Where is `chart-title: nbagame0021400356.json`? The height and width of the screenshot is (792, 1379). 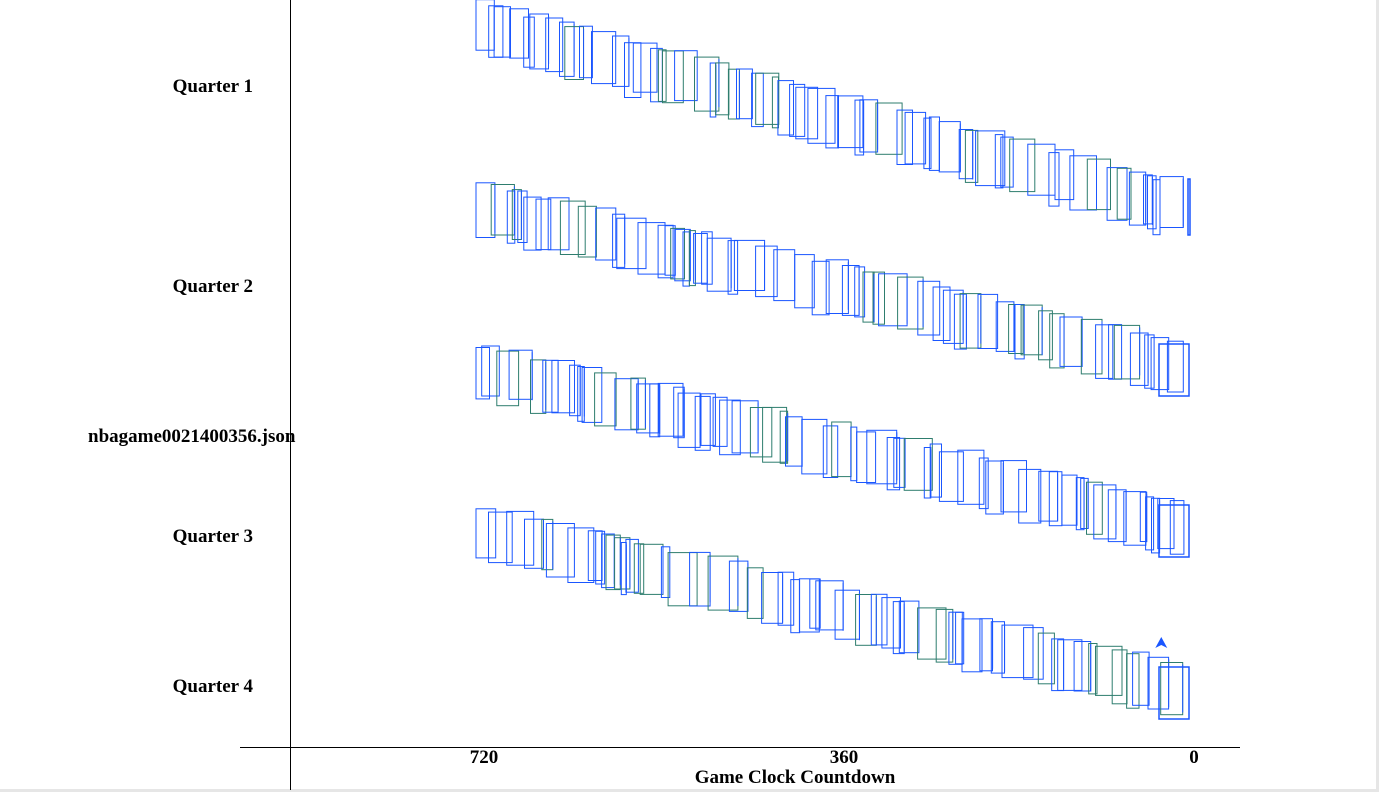 chart-title: nbagame0021400356.json is located at coordinates (192, 436).